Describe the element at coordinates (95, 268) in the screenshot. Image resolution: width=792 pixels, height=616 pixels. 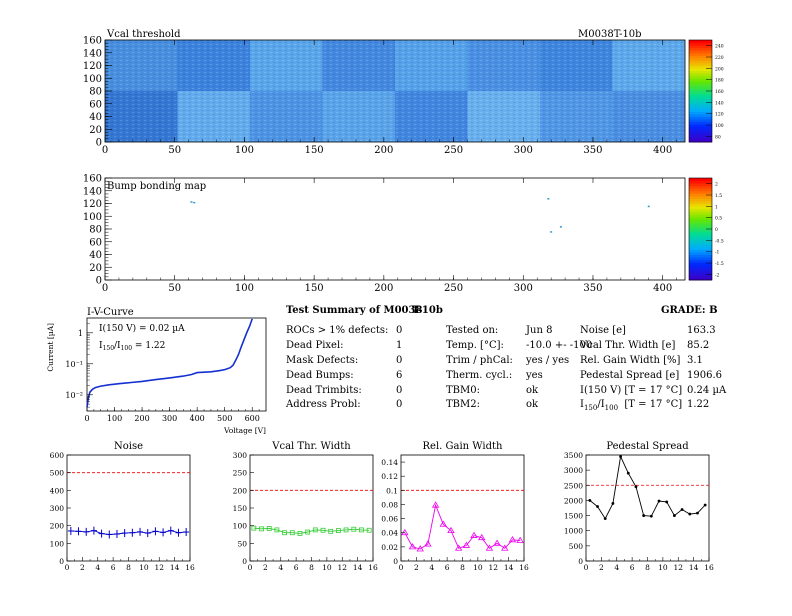
I see `y-tick-label: 20` at that location.